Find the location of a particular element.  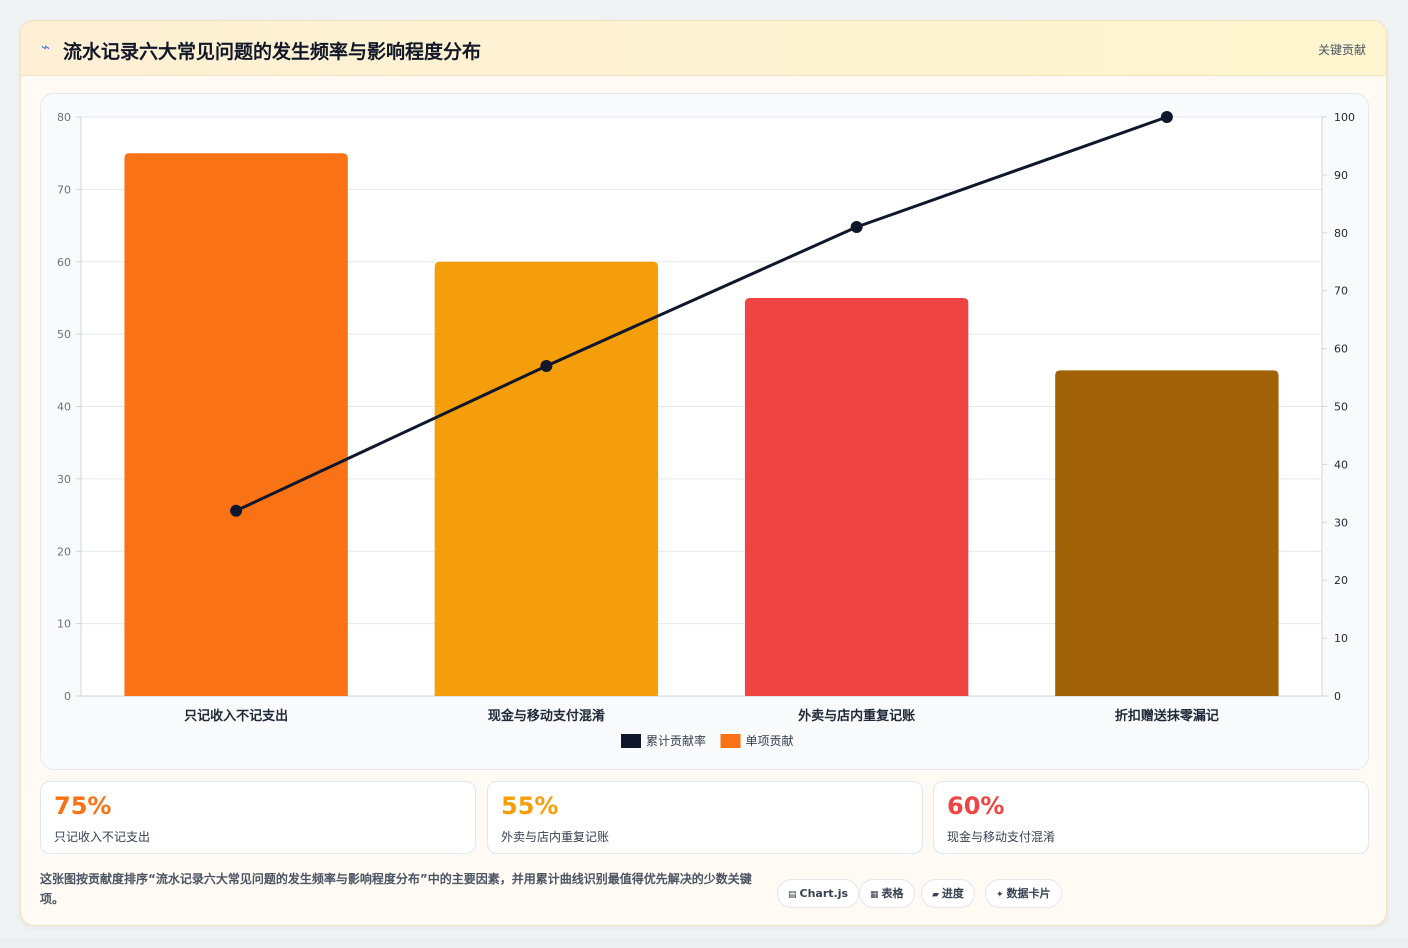

stat-label: 现金与移动支付混淆 is located at coordinates (1001, 837).